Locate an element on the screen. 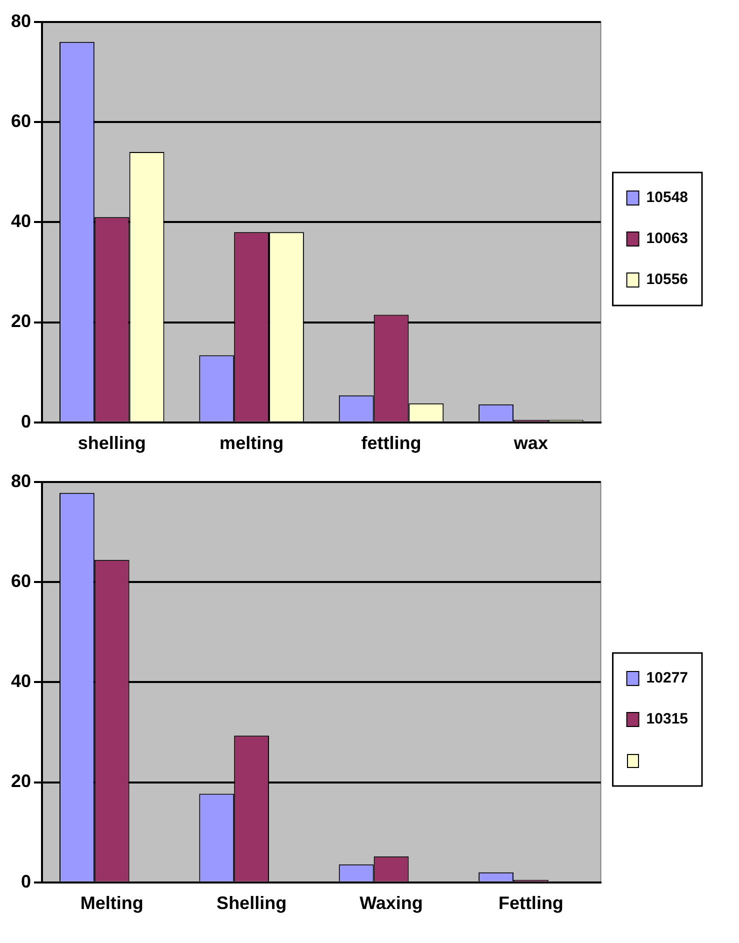 The height and width of the screenshot is (943, 739). x-tick-label: melting is located at coordinates (252, 443).